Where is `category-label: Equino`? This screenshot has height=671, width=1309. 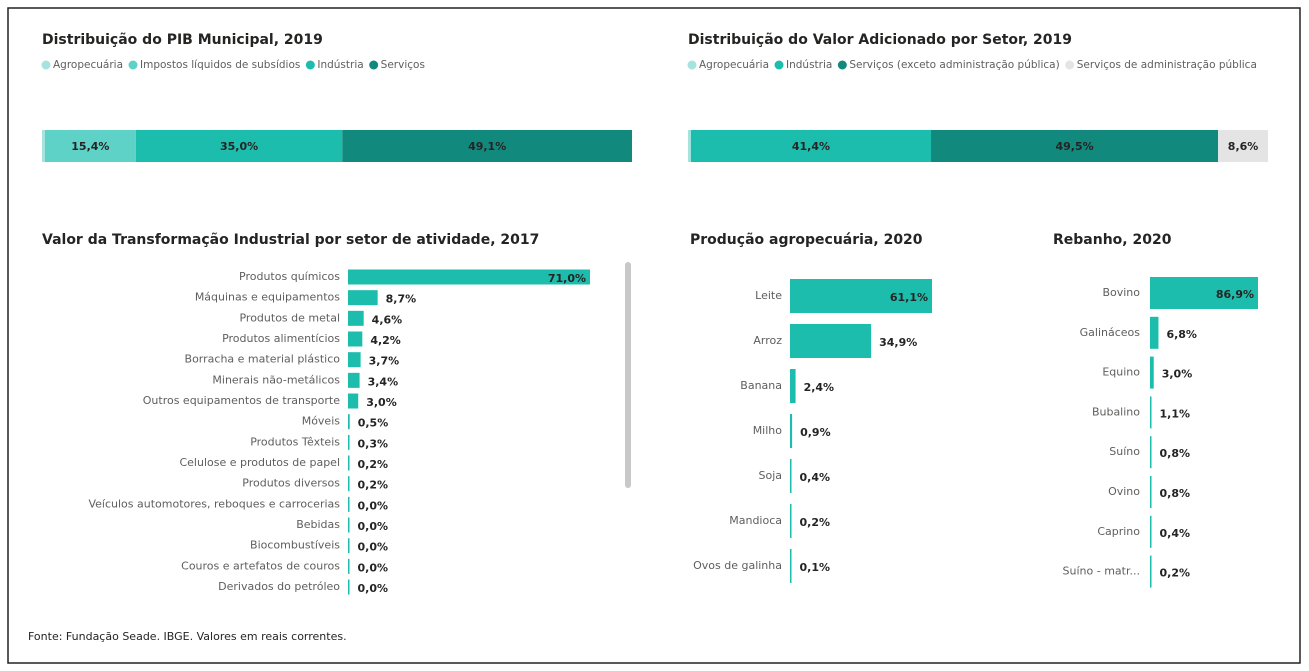 category-label: Equino is located at coordinates (1121, 372).